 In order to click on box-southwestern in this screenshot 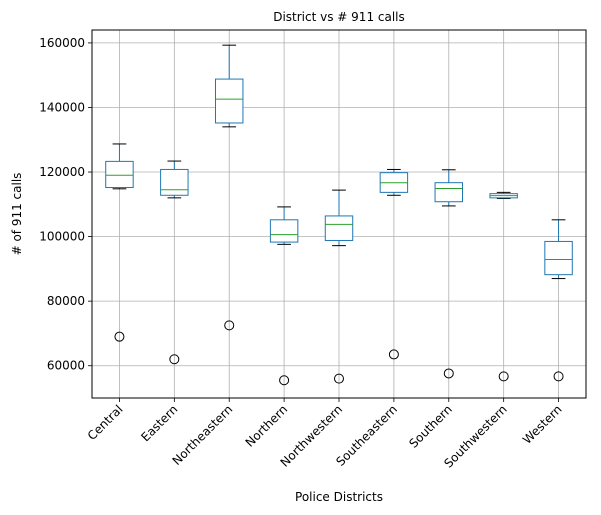, I will do `click(503, 286)`.